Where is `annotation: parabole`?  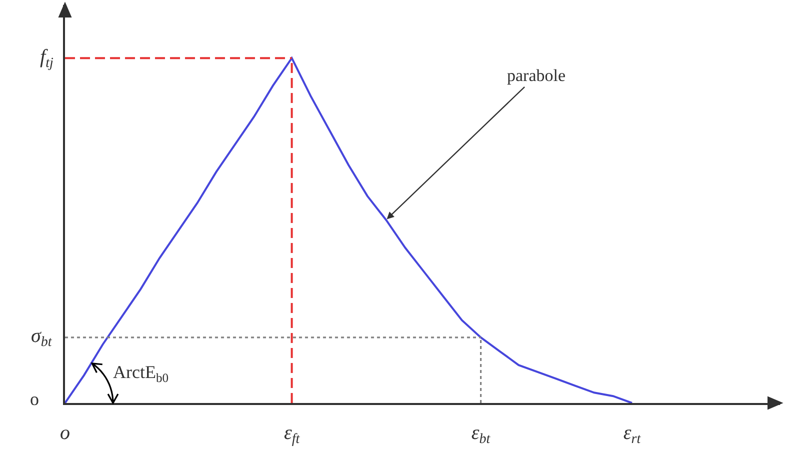
annotation: parabole is located at coordinates (536, 75).